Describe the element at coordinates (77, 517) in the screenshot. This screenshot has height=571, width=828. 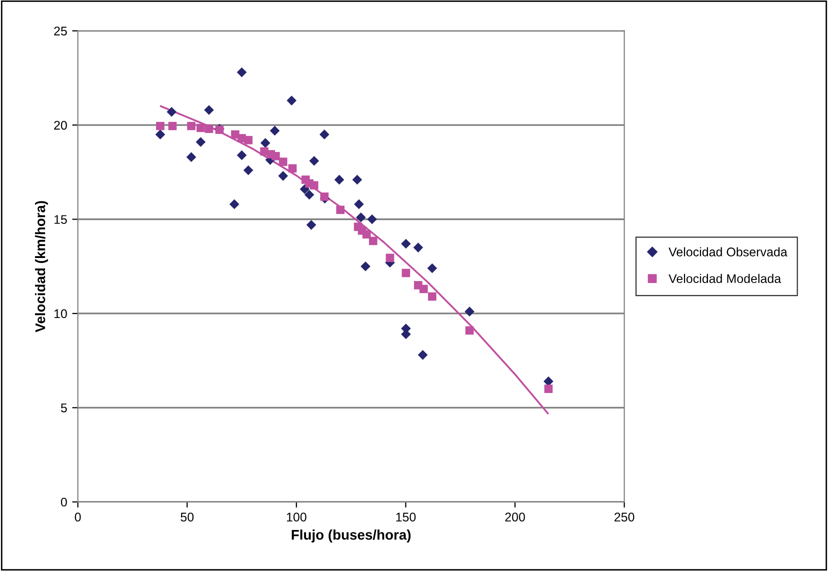
I see `x-tick-label: 0` at that location.